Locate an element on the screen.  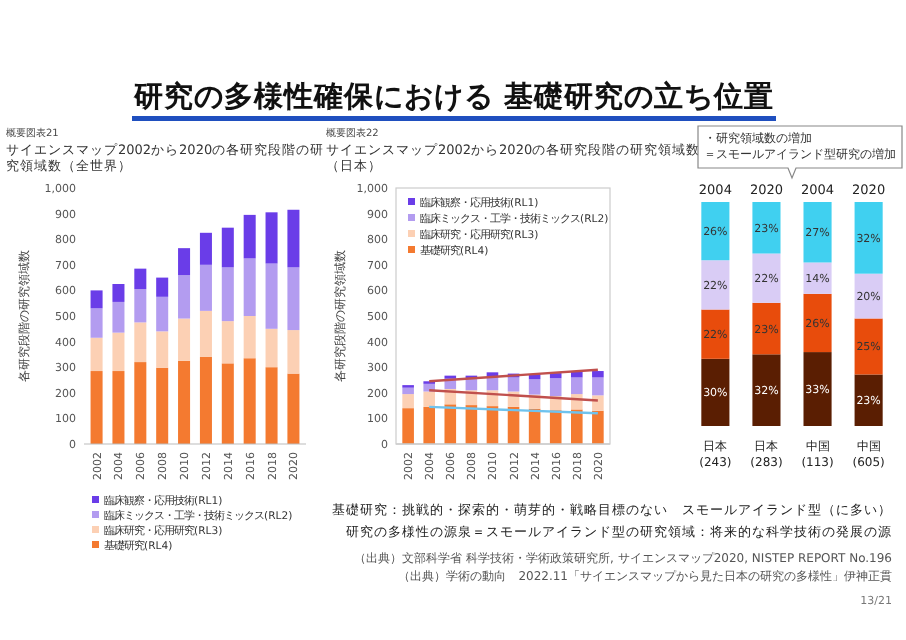
text: 研究の多様性確保における 基礎研究の立ち位置 is located at coordinates (453, 96).